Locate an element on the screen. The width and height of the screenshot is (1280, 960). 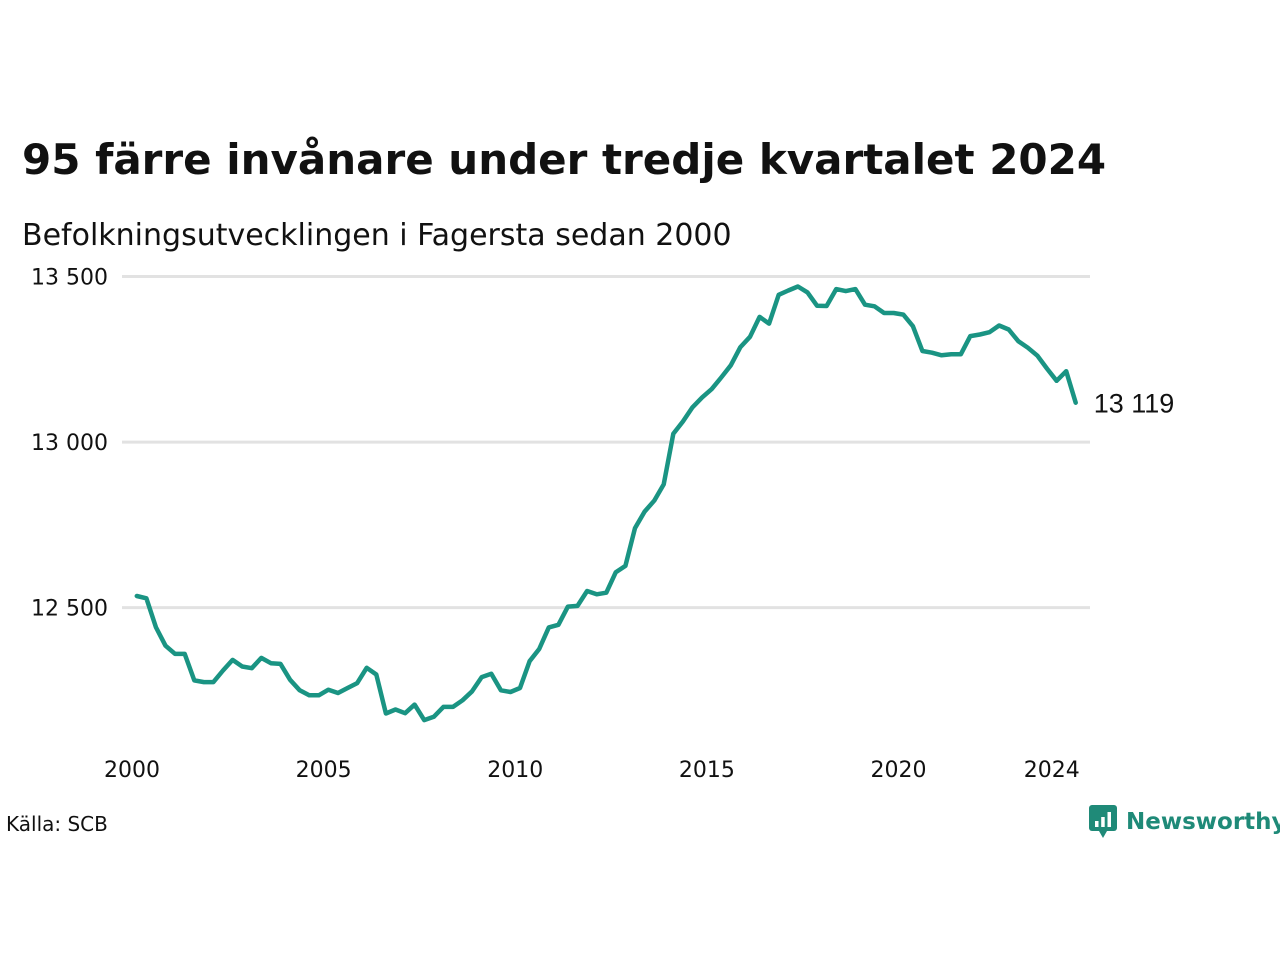
x-tick-label: 2020 is located at coordinates (898, 770).